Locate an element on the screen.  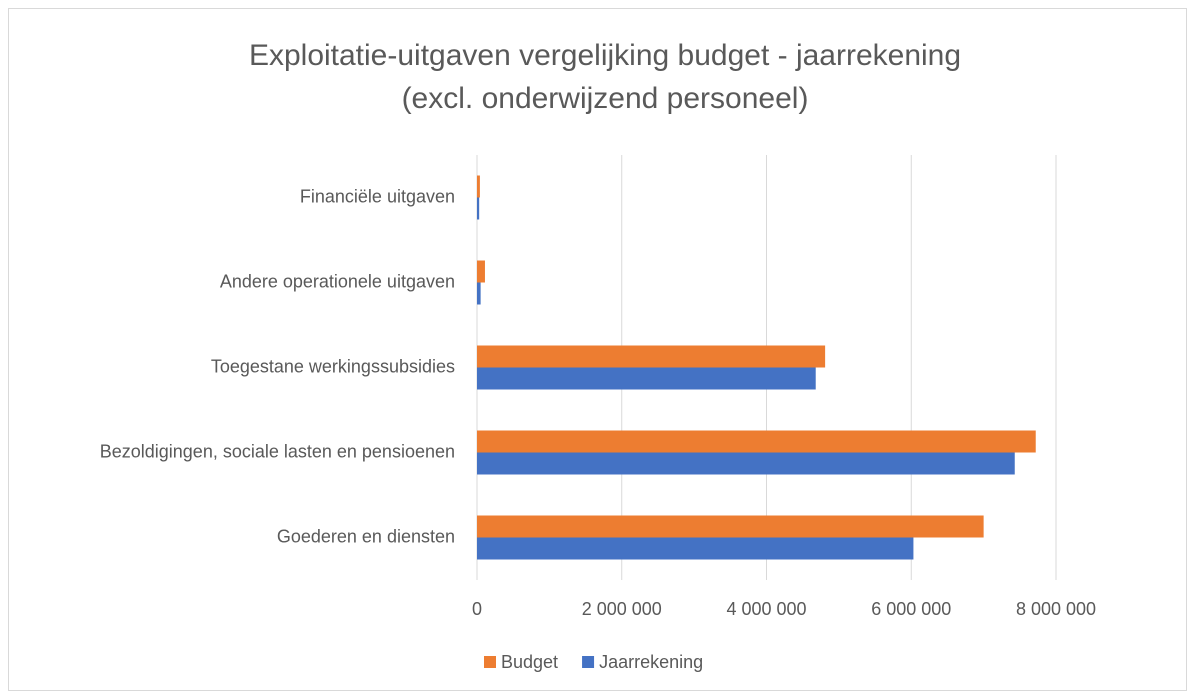
x-tick-label: 8 000 000 is located at coordinates (1056, 609).